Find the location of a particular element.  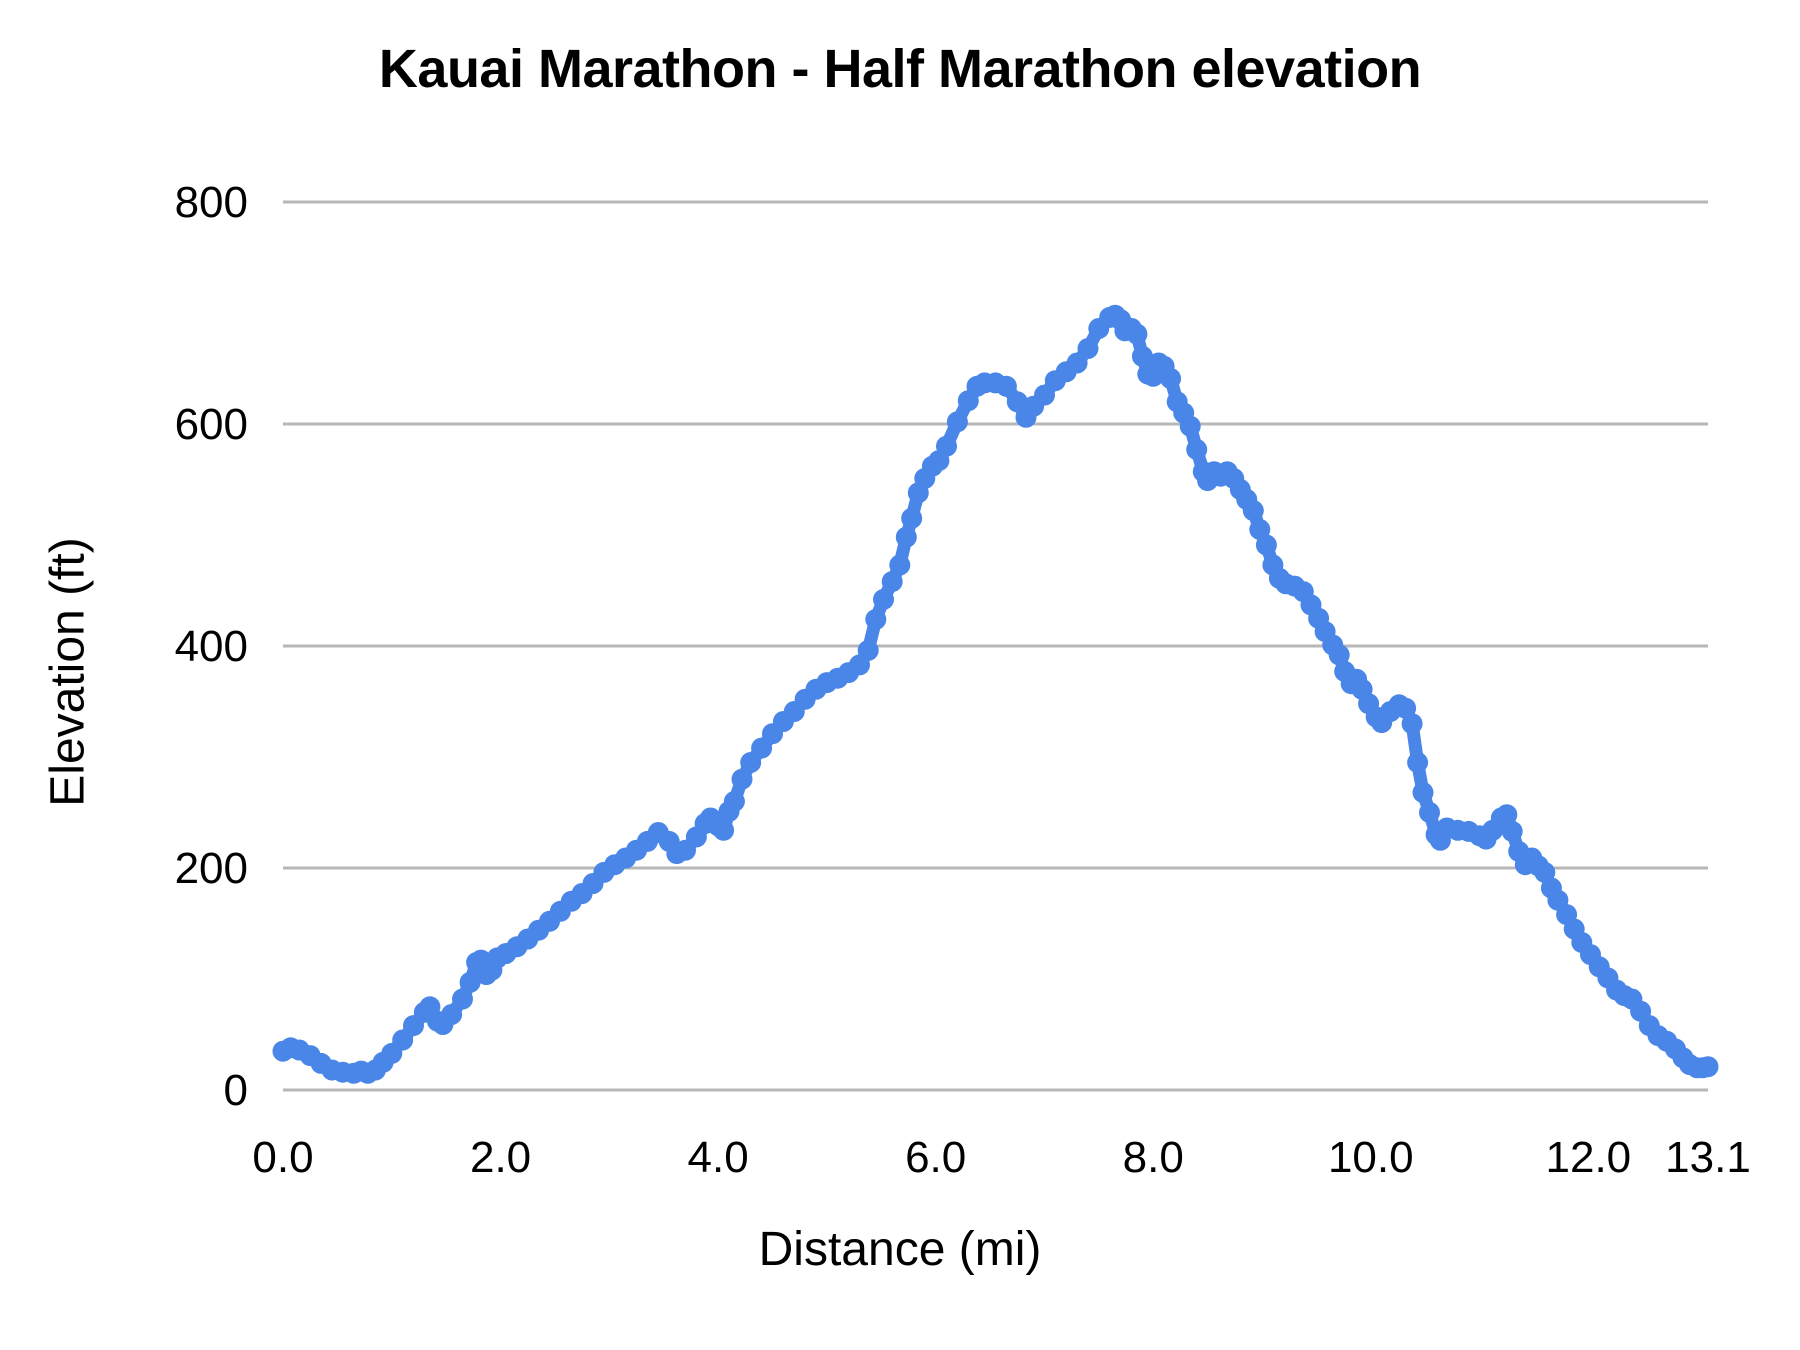

y-tick-label: 600 is located at coordinates (211, 424).